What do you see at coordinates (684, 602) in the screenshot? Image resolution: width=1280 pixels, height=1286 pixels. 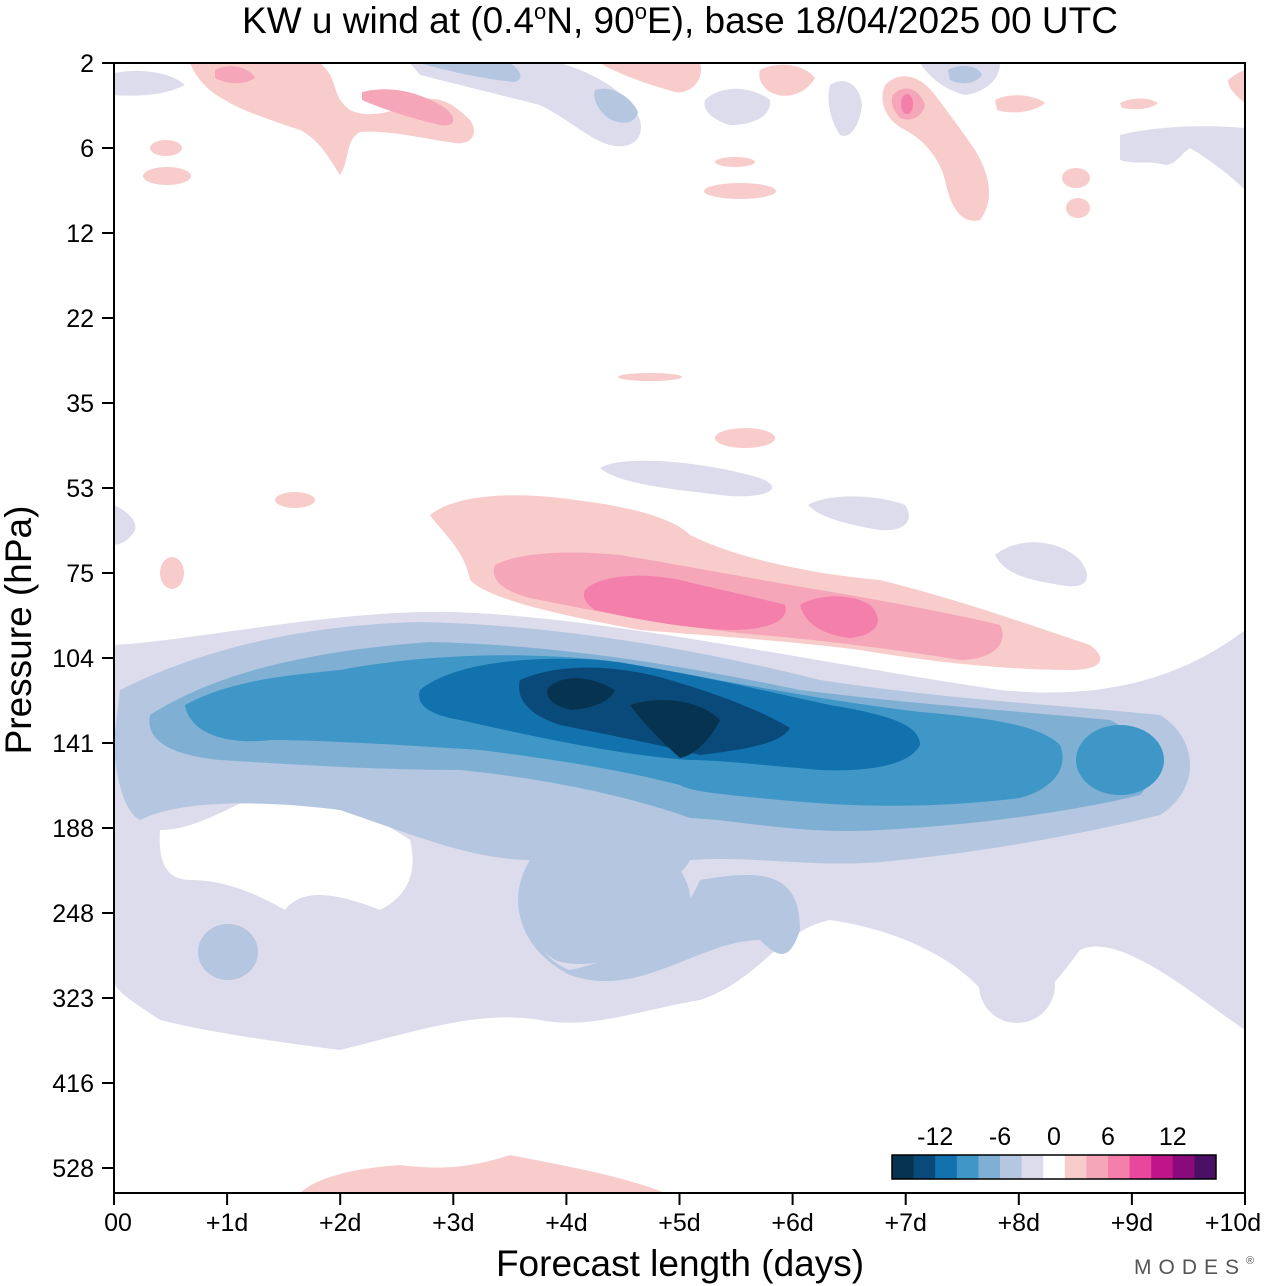 I see `contour-band-plus6-mid` at bounding box center [684, 602].